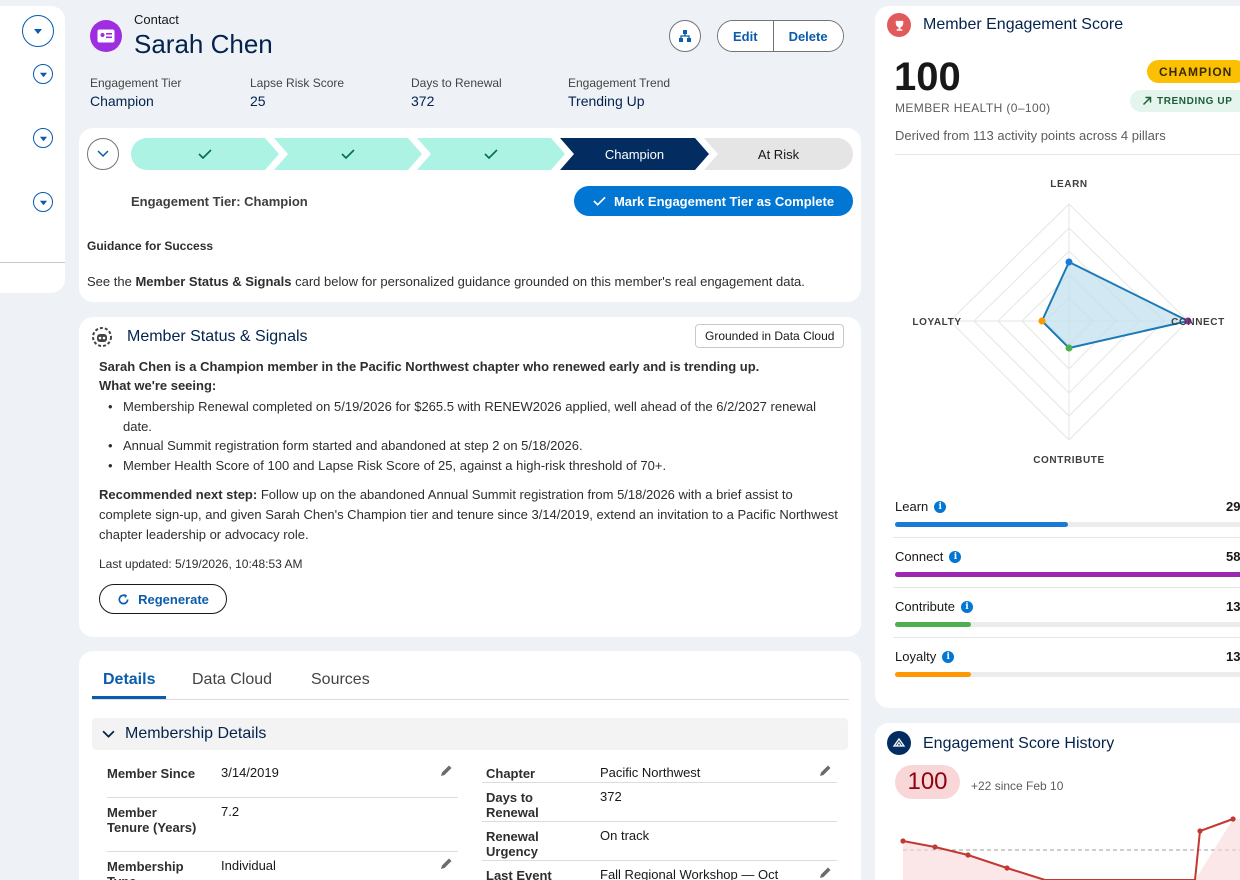 This screenshot has width=1240, height=880. Describe the element at coordinates (899, 743) in the screenshot. I see `history-icon` at that location.